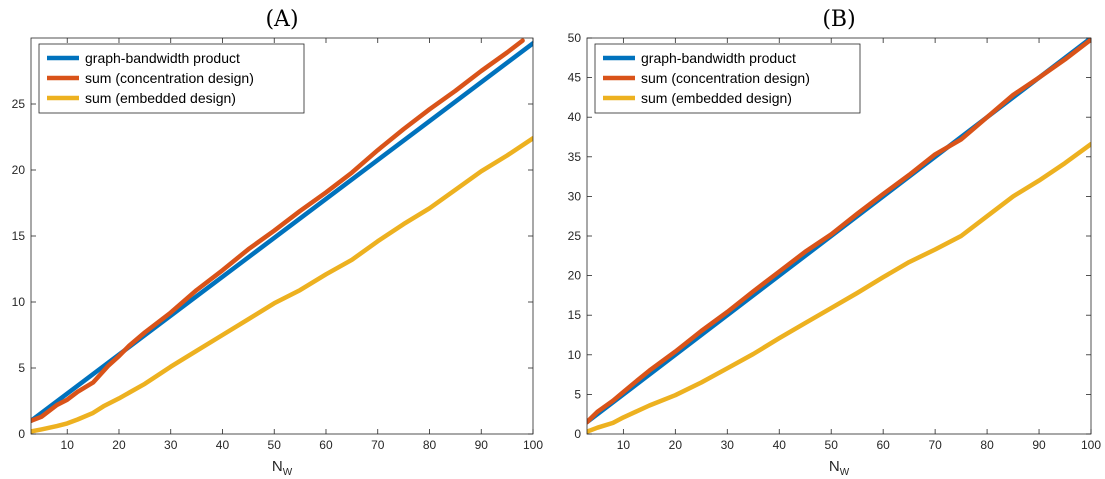 Image resolution: width=1105 pixels, height=479 pixels. I want to click on y-tick-label: 30, so click(575, 196).